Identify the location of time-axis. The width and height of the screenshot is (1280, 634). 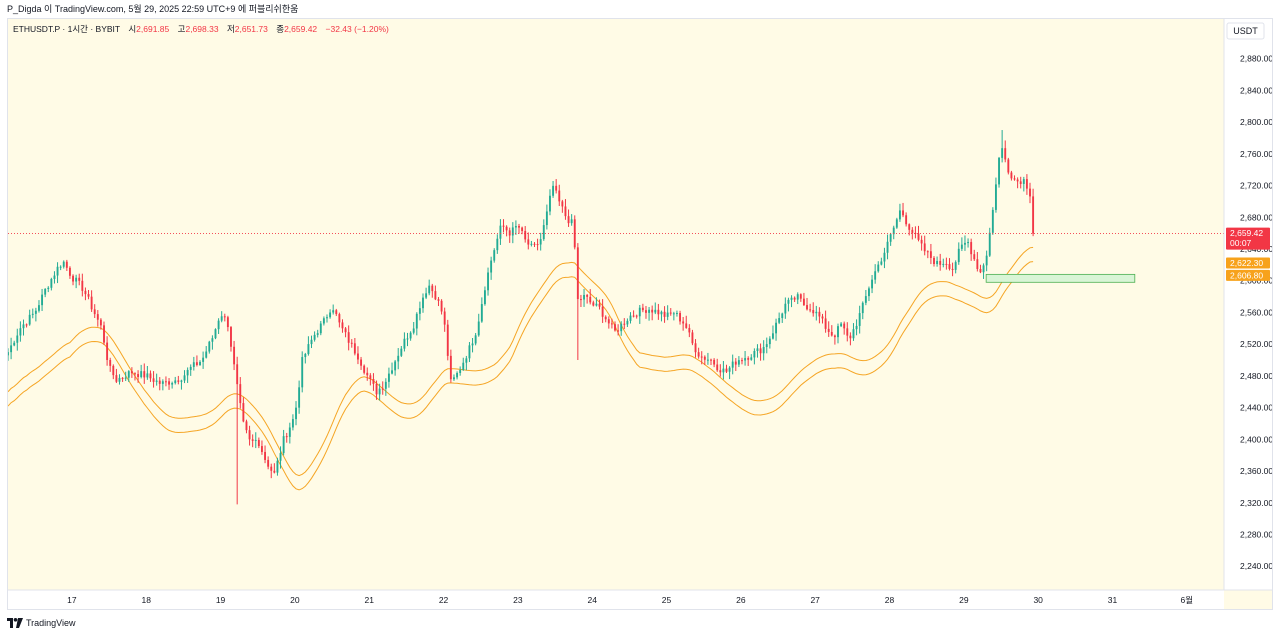
(616, 599).